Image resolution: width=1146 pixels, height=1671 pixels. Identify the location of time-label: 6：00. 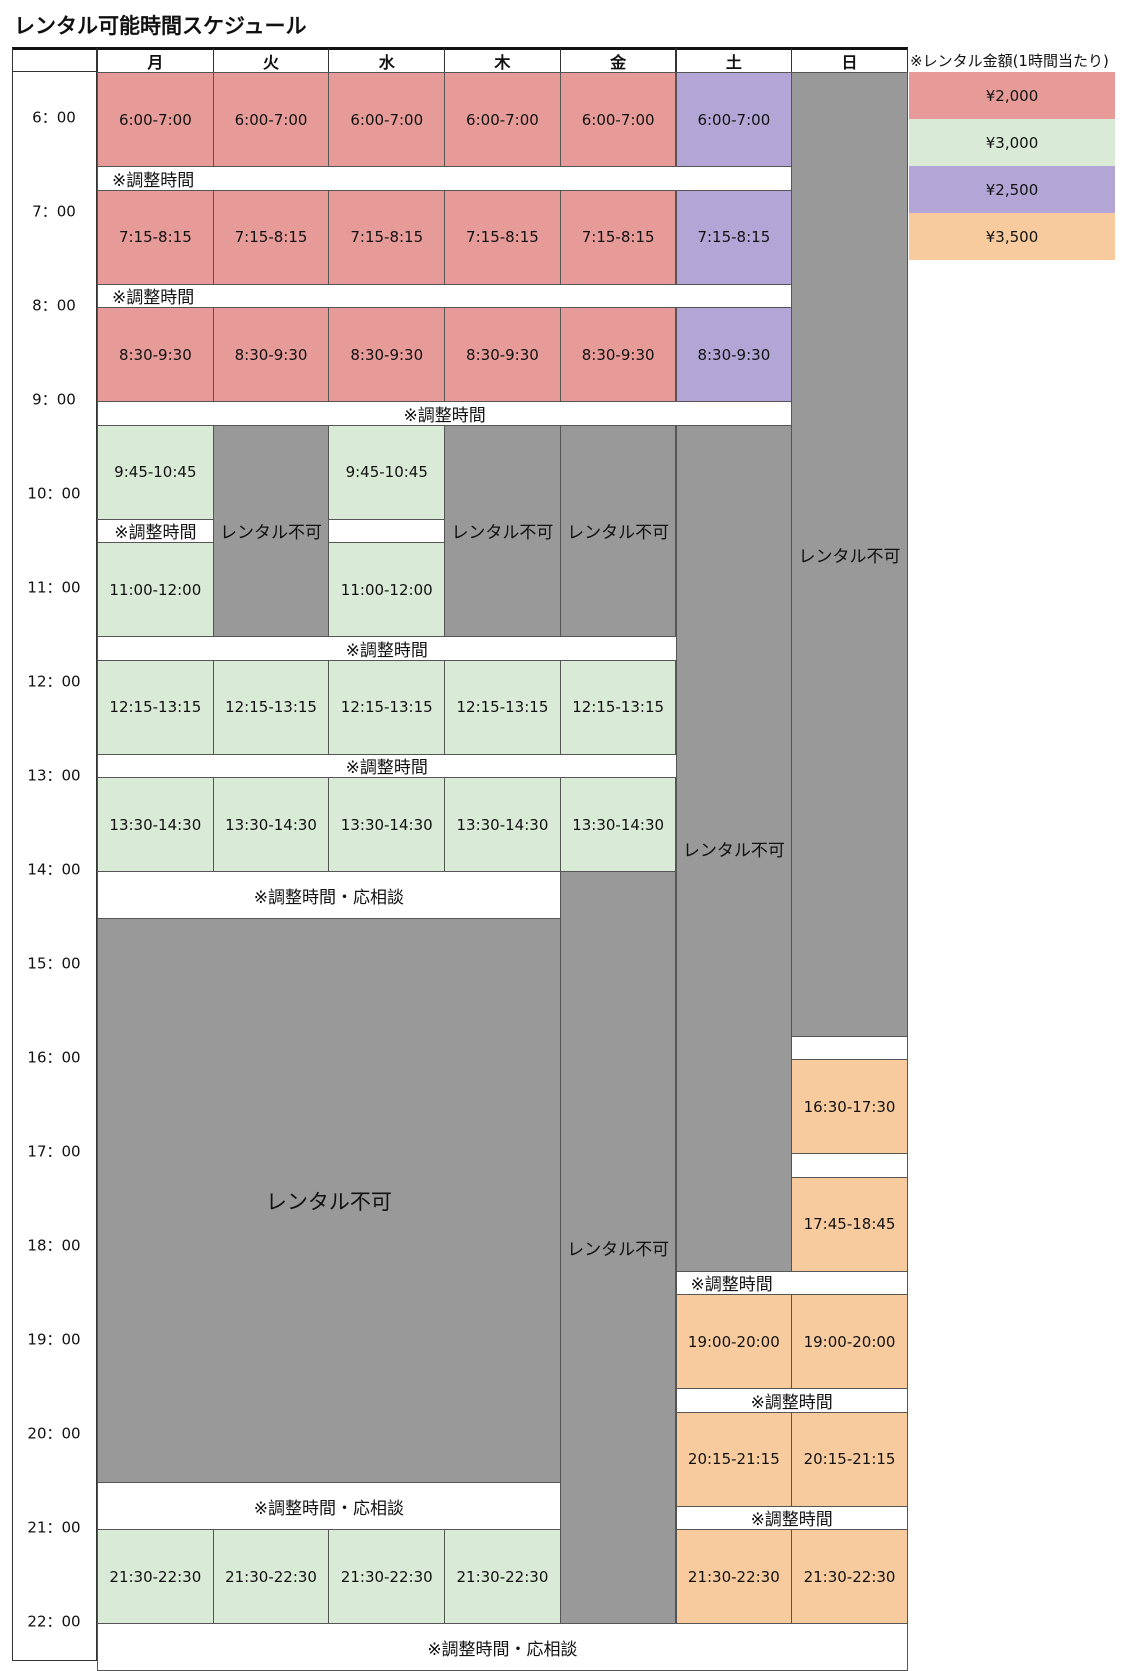
(54, 117).